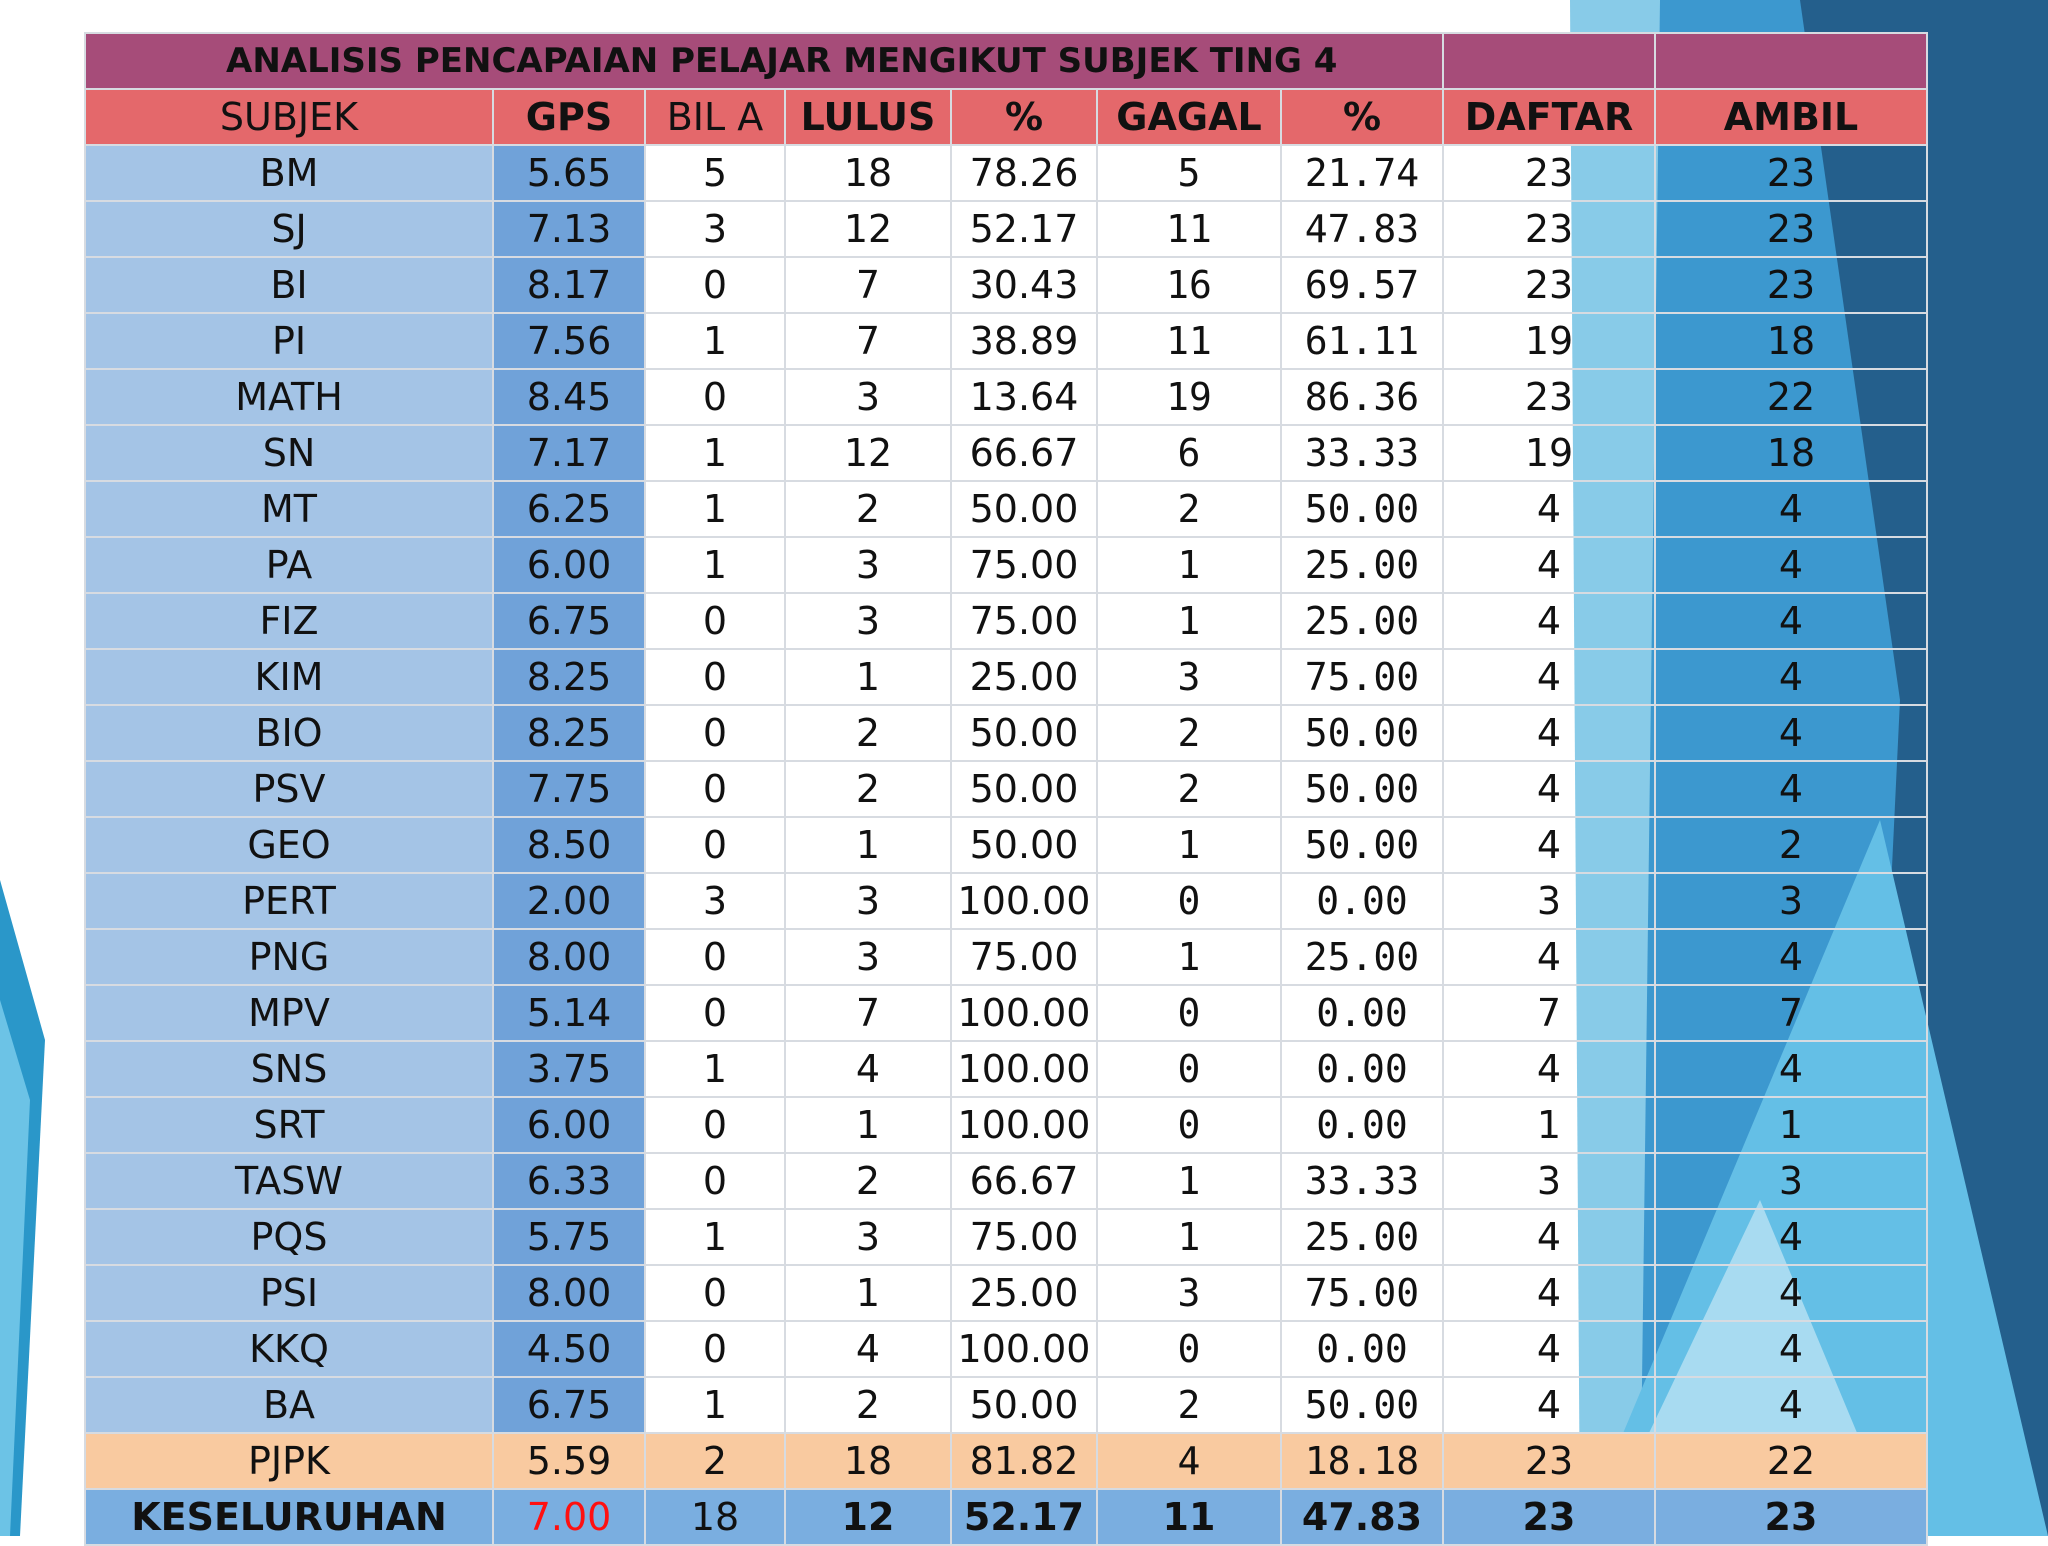 The height and width of the screenshot is (1546, 2048). I want to click on header-subjek: SUBJEK, so click(289, 117).